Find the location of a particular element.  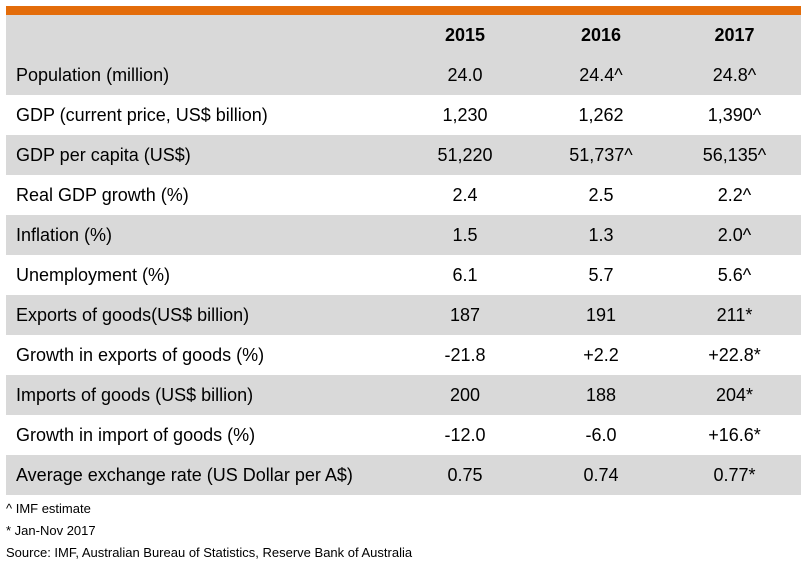

row-label: Growth in exports of goods (%) is located at coordinates (201, 355).